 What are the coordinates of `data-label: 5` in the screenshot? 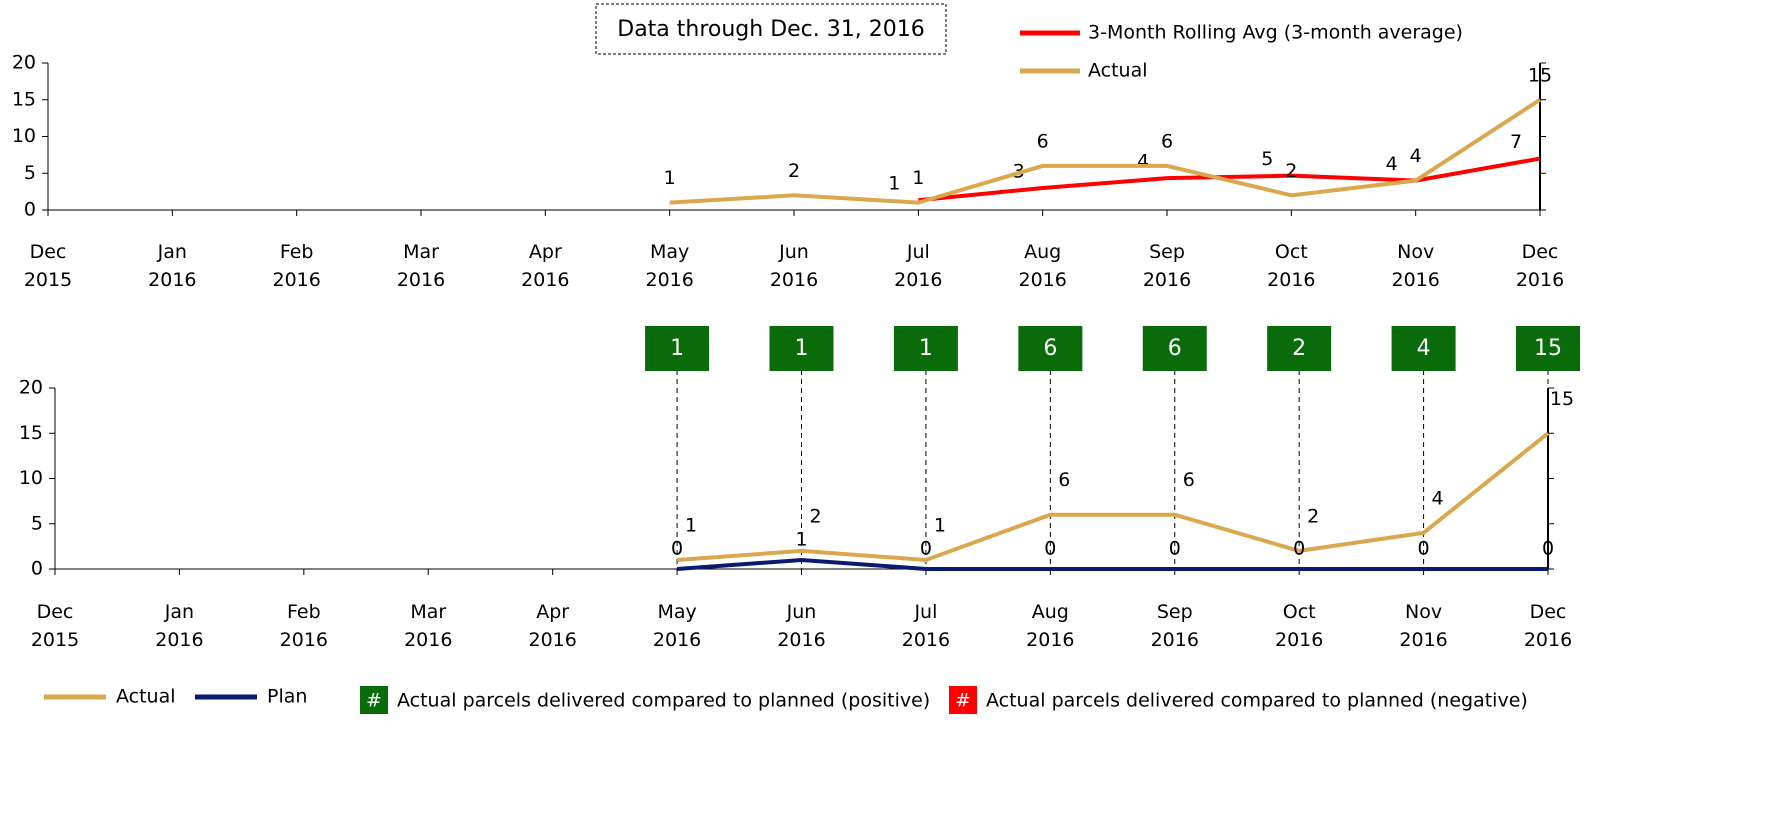 It's located at (1267, 159).